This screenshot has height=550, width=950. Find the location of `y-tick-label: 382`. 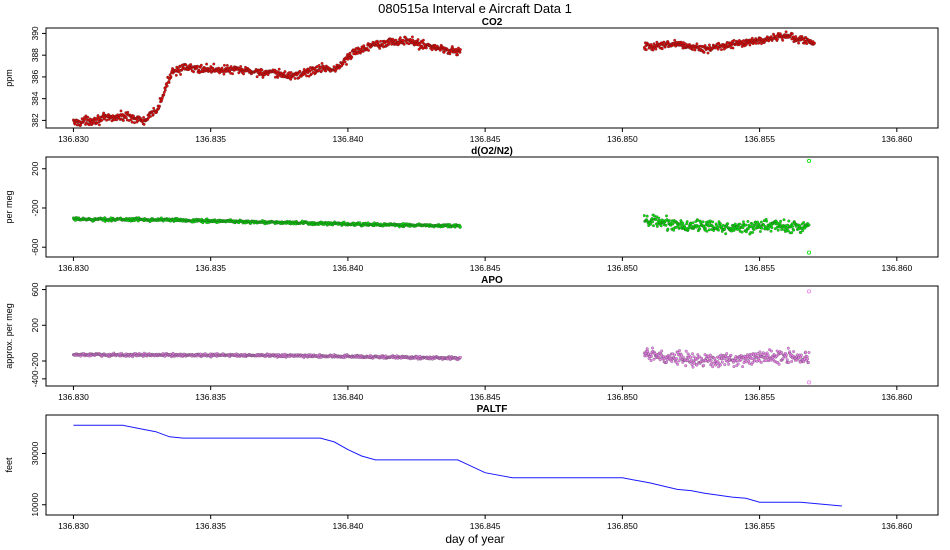

y-tick-label: 382 is located at coordinates (35, 120).